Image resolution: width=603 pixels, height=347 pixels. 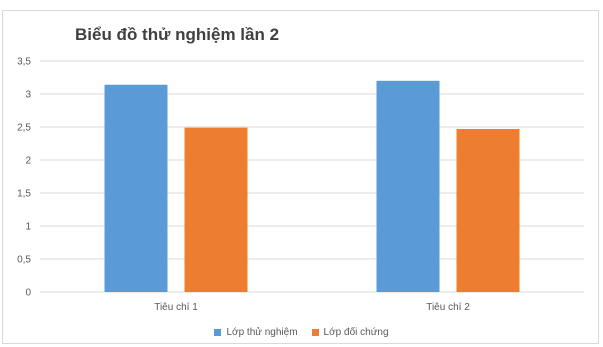 I want to click on x-axis-ticks: Tiêu chí 1 Tiêu chí 2, so click(x=312, y=307).